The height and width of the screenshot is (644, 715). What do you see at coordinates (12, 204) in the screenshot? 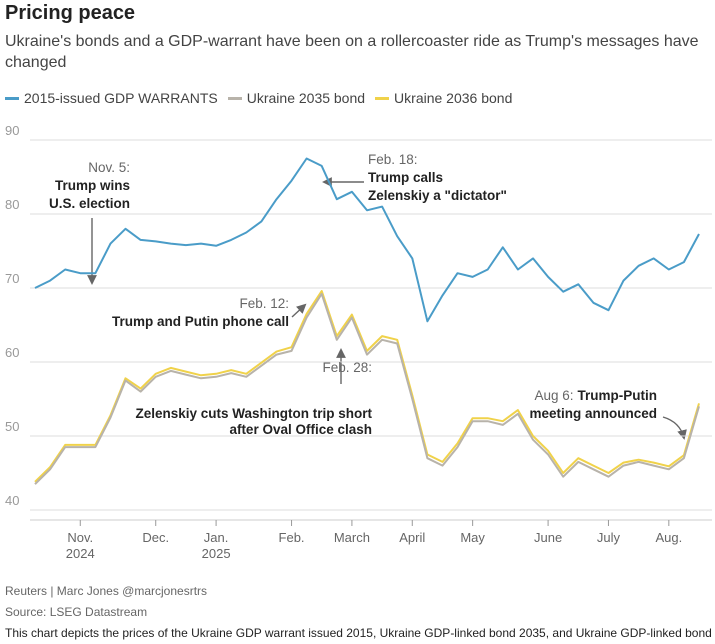
I see `y-tick-label: 80` at bounding box center [12, 204].